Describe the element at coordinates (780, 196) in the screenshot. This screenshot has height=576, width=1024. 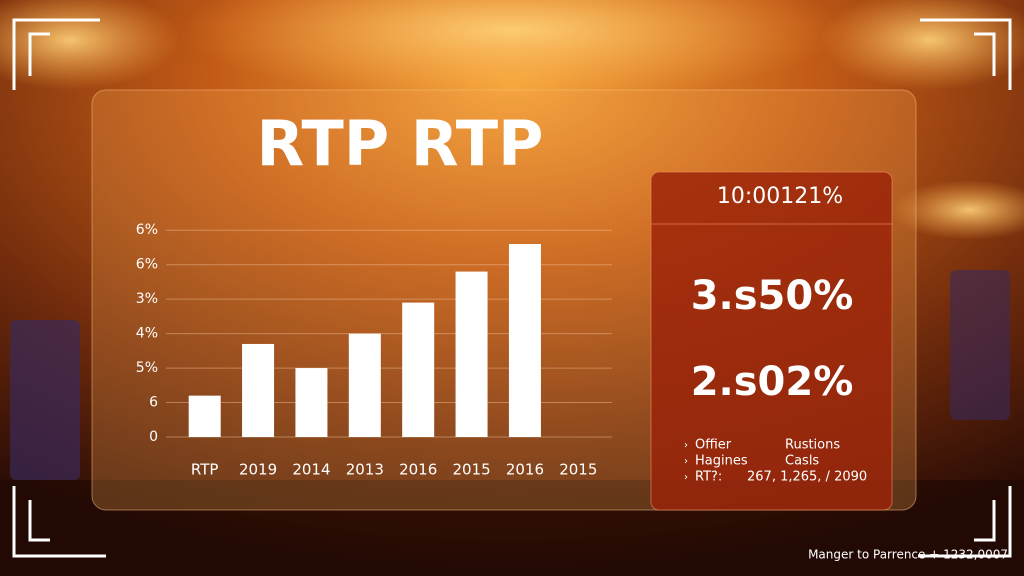
I see `stats-header: 10:00121%` at that location.